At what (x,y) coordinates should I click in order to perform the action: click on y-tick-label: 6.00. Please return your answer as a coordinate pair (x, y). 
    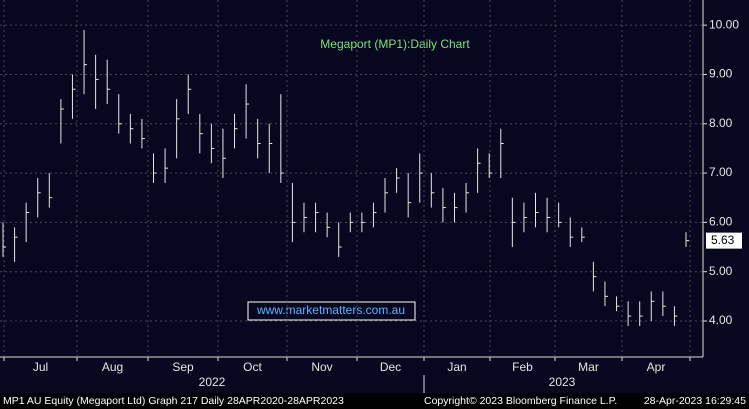
    Looking at the image, I should click on (721, 222).